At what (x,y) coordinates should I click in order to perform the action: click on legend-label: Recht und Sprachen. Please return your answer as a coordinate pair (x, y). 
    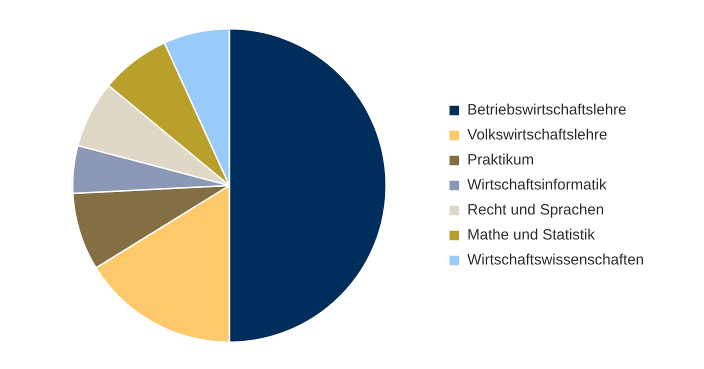
    Looking at the image, I should click on (535, 210).